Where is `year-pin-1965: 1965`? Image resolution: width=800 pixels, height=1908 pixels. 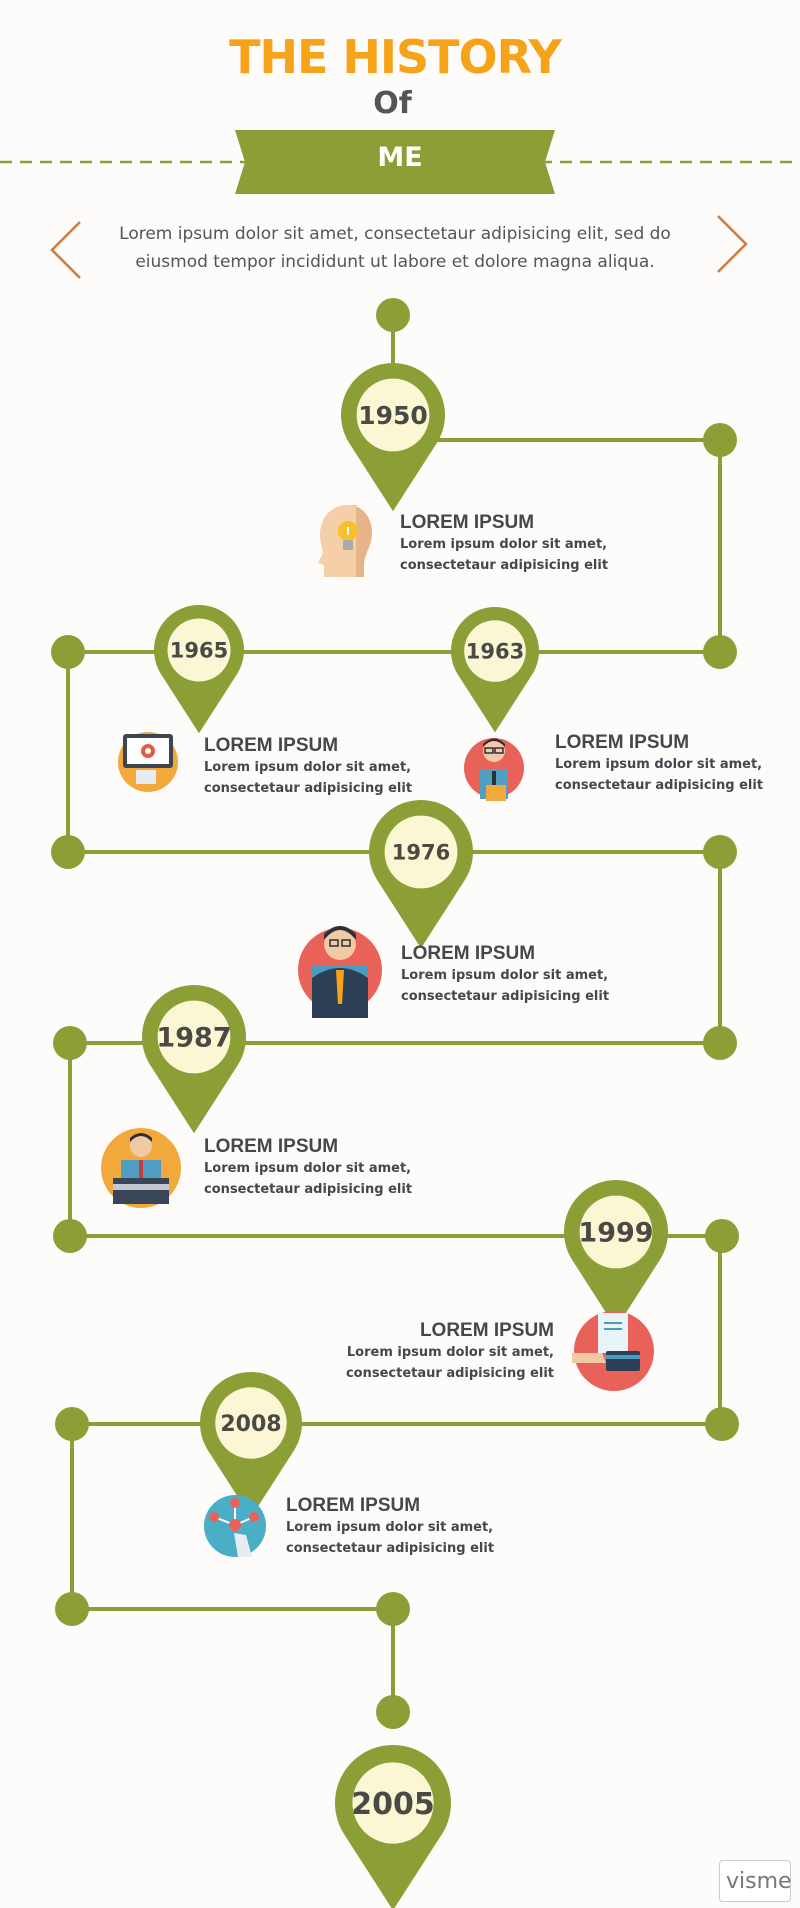
year-pin-1965: 1965 is located at coordinates (198, 669).